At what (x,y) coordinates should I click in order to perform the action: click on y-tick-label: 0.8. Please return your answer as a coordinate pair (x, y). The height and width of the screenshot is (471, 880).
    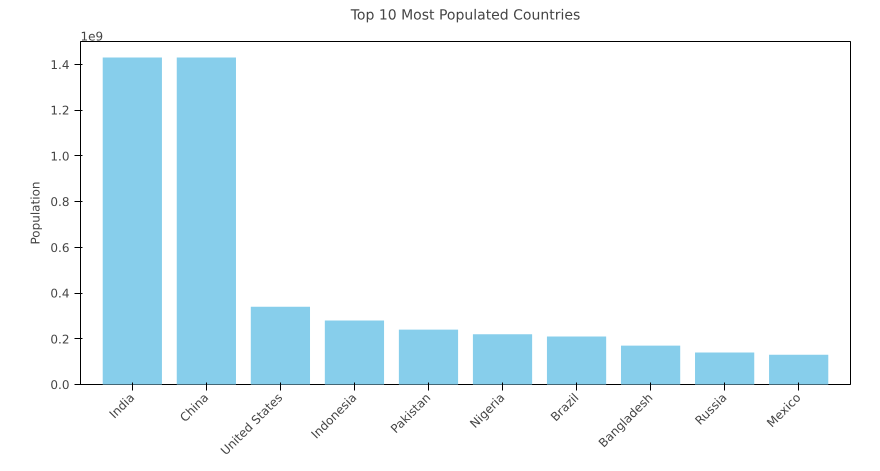
    Looking at the image, I should click on (60, 202).